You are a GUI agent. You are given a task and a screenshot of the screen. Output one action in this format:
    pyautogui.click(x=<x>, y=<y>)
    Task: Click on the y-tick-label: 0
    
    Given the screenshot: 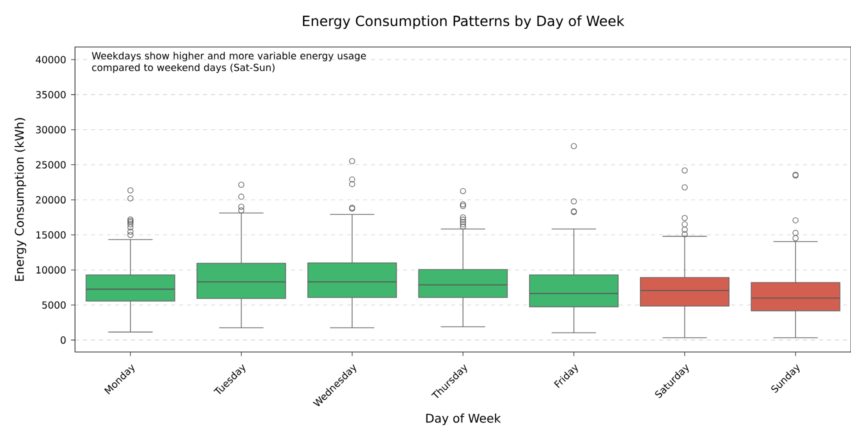 What is the action you would take?
    pyautogui.click(x=63, y=340)
    